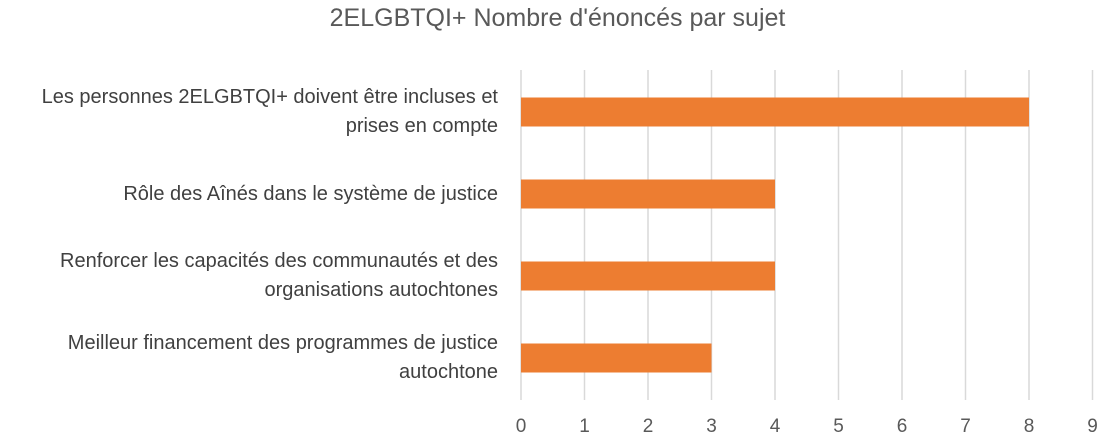 Image resolution: width=1115 pixels, height=444 pixels. Describe the element at coordinates (421, 126) in the screenshot. I see `category-label-line: prises en compte` at that location.